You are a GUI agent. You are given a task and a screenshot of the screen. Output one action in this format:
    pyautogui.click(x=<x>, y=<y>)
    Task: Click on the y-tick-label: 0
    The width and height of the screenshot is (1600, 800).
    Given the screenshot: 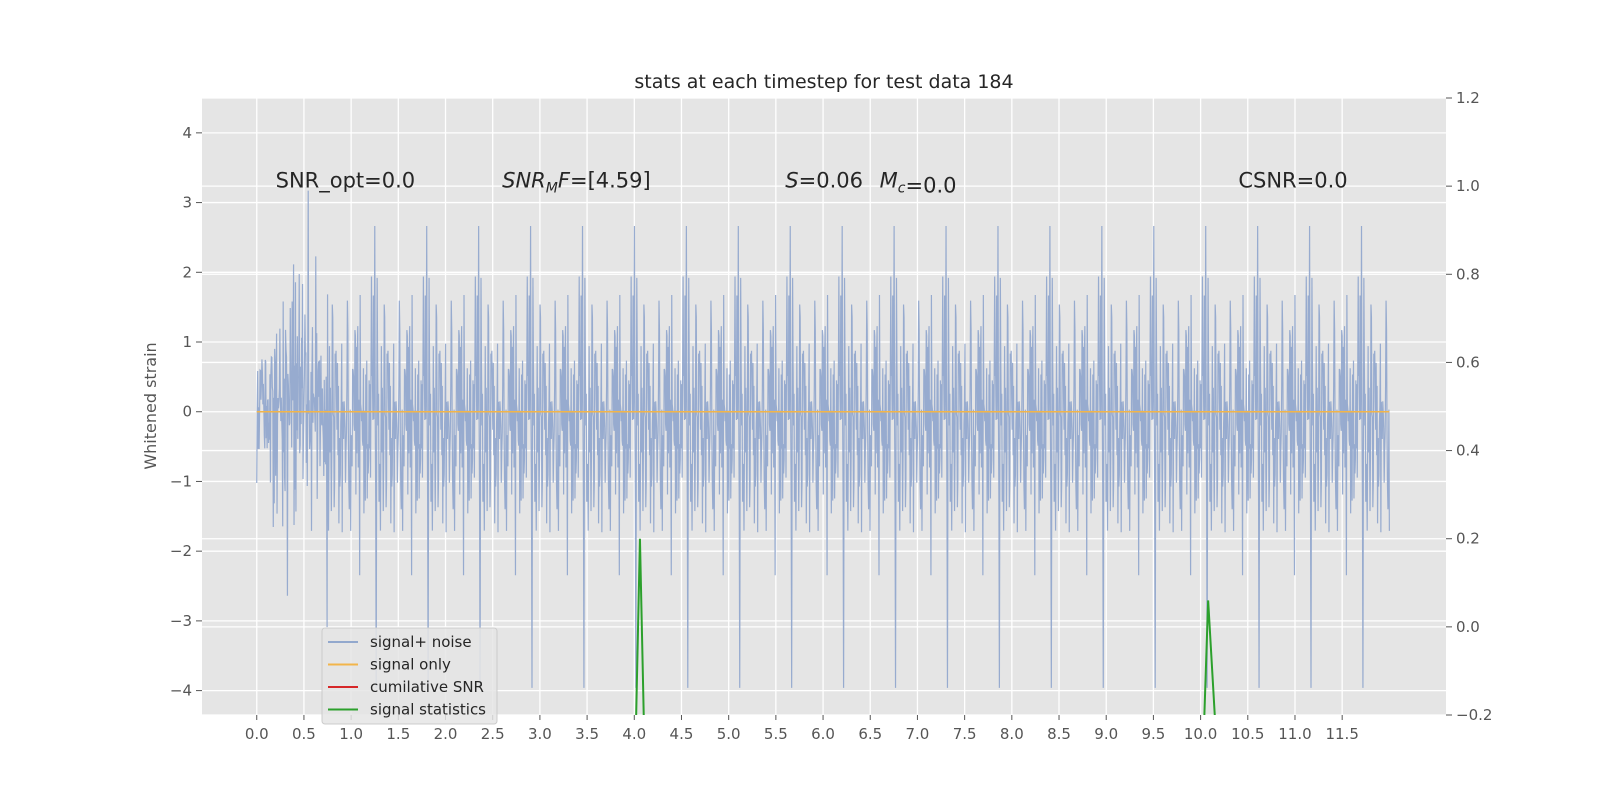 What is the action you would take?
    pyautogui.click(x=187, y=412)
    